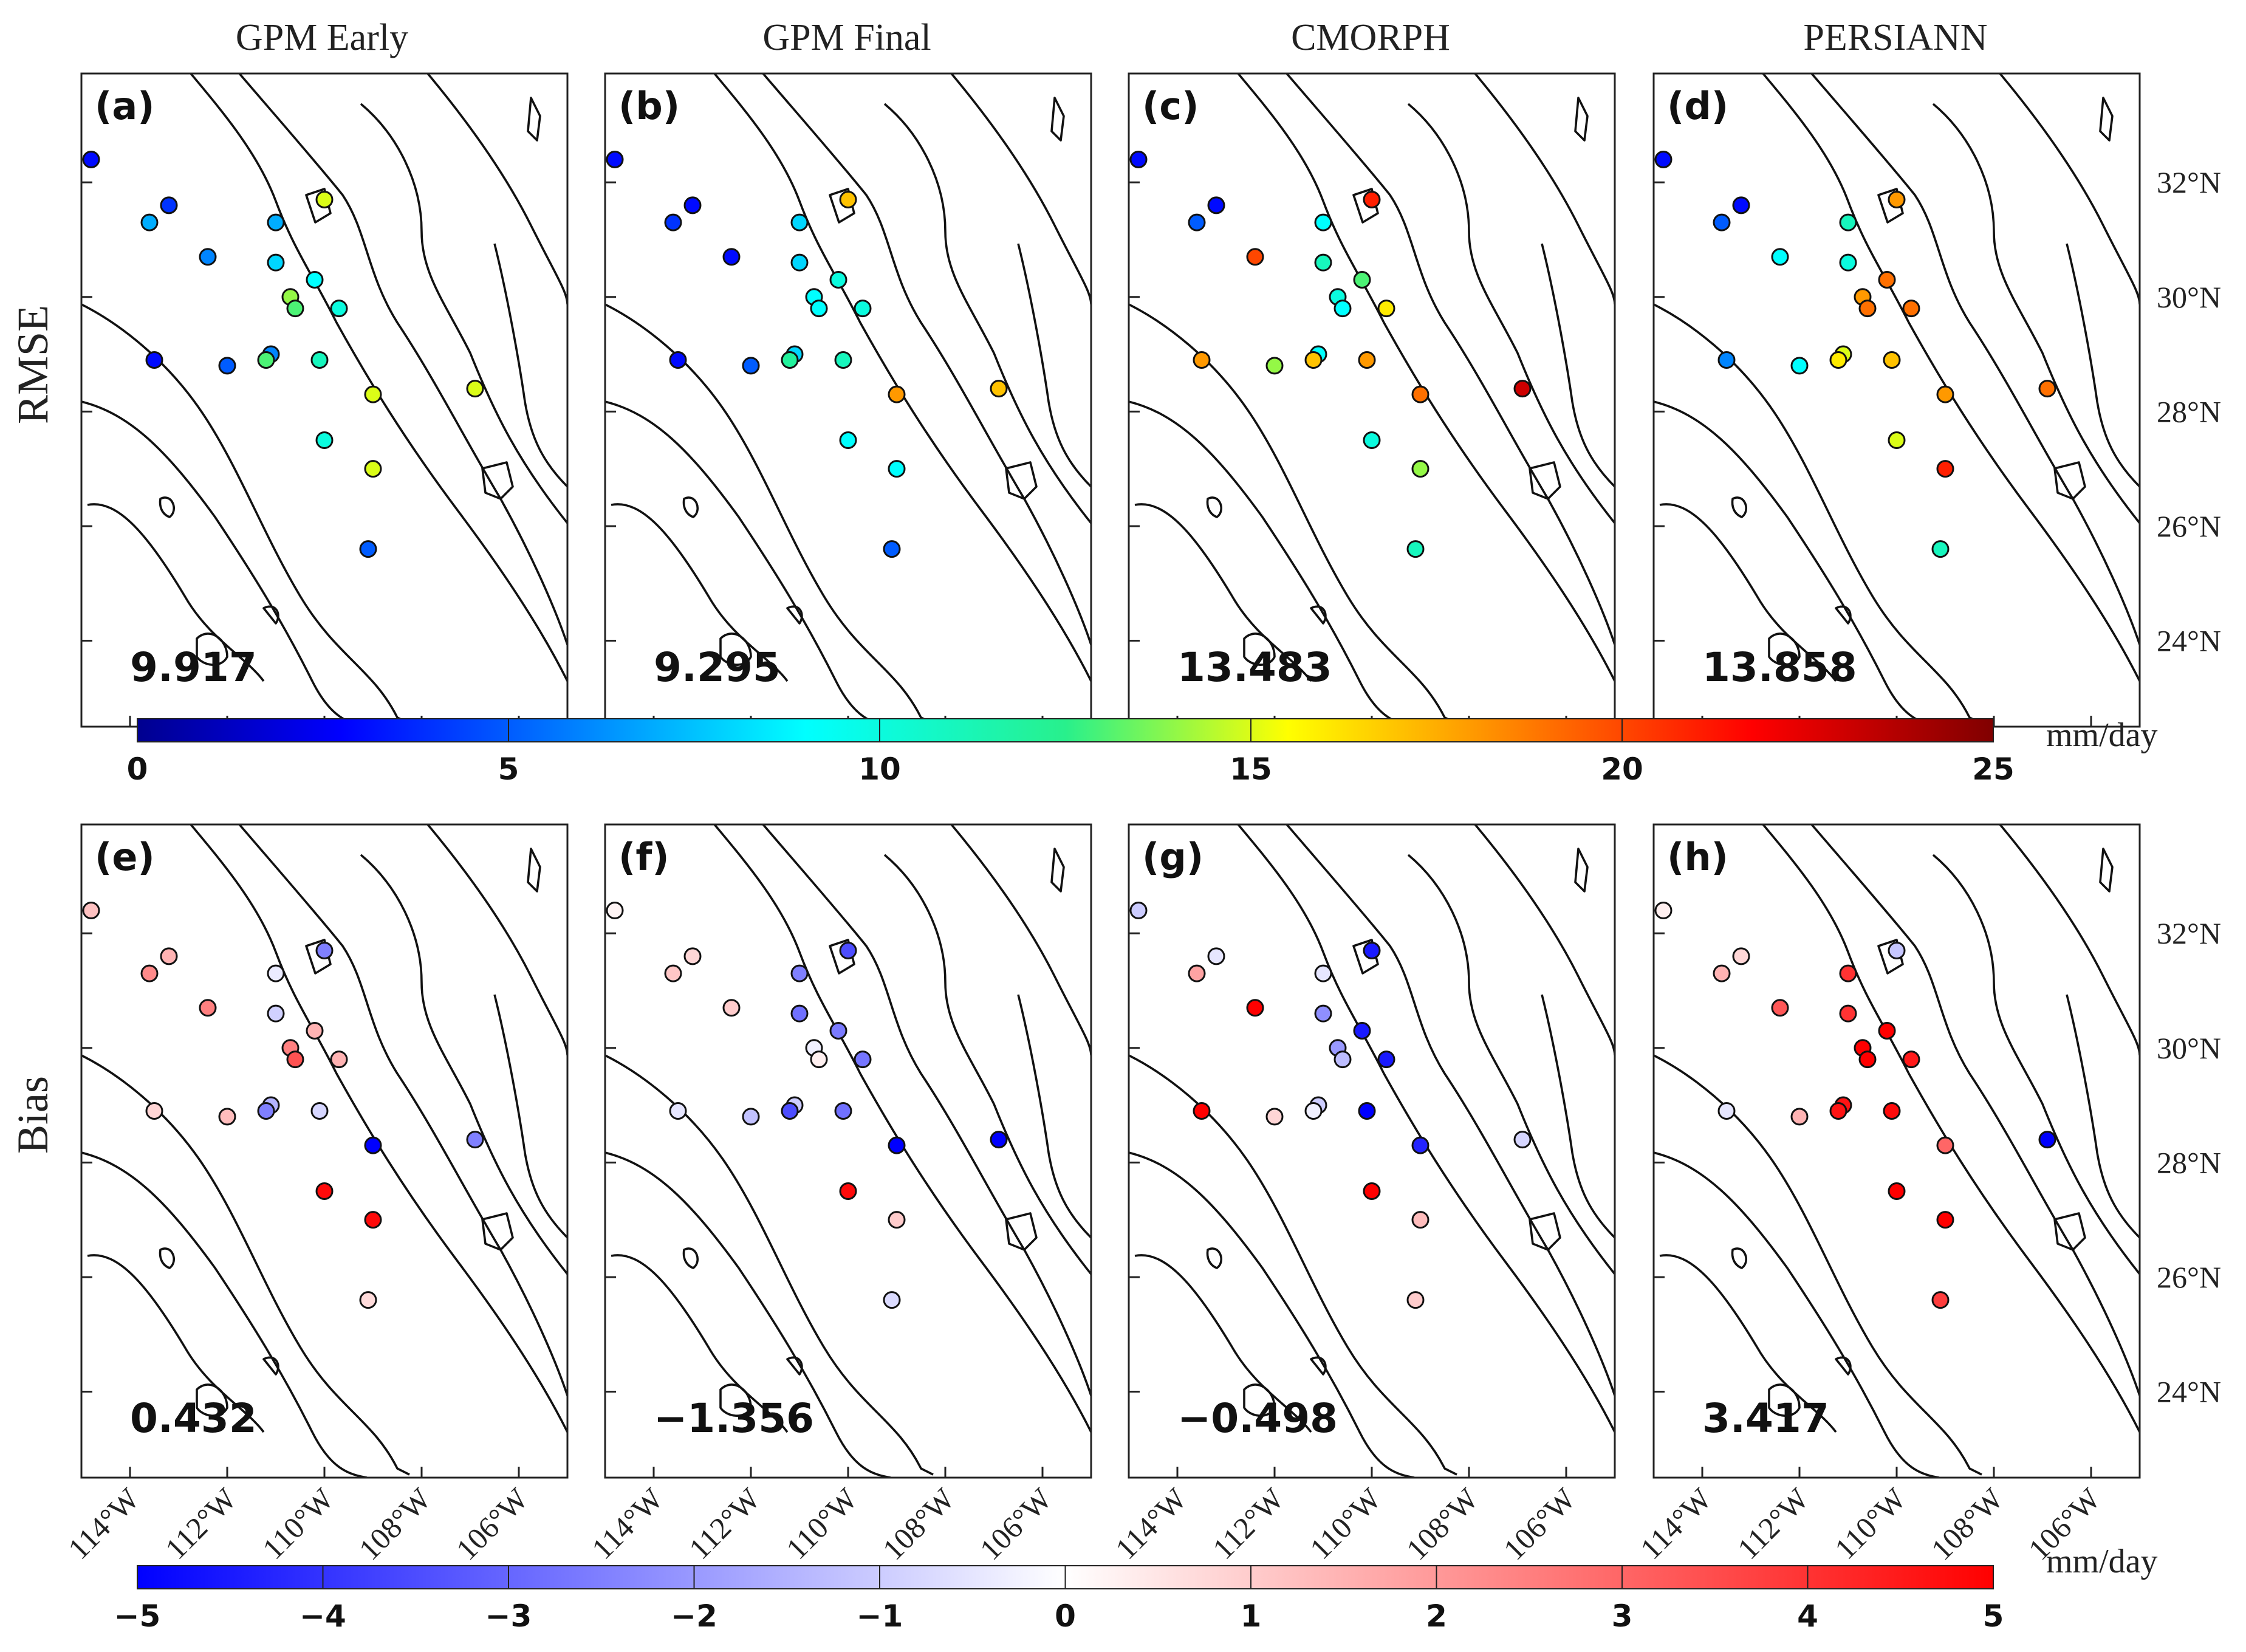  Describe the element at coordinates (880, 1616) in the screenshot. I see `colorbar-tick-label: −1` at that location.